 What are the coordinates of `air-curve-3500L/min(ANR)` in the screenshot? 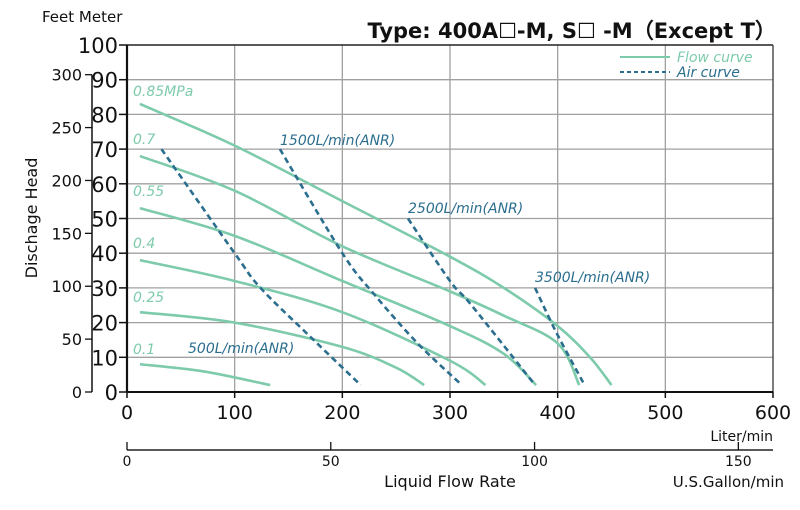 It's located at (559, 336).